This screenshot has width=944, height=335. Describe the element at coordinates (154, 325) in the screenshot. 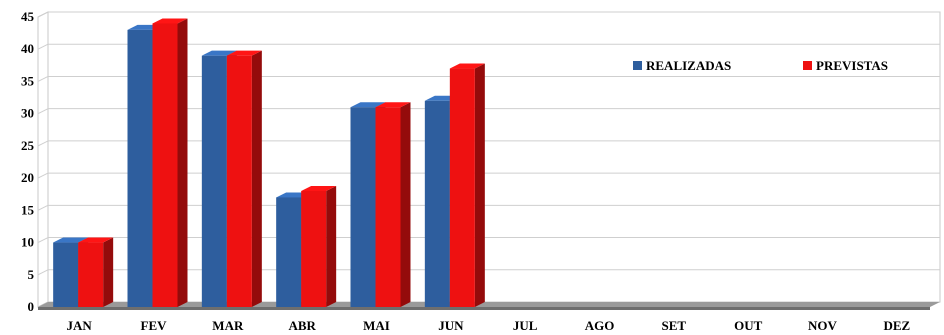

I see `x-tick-label: FEV` at that location.